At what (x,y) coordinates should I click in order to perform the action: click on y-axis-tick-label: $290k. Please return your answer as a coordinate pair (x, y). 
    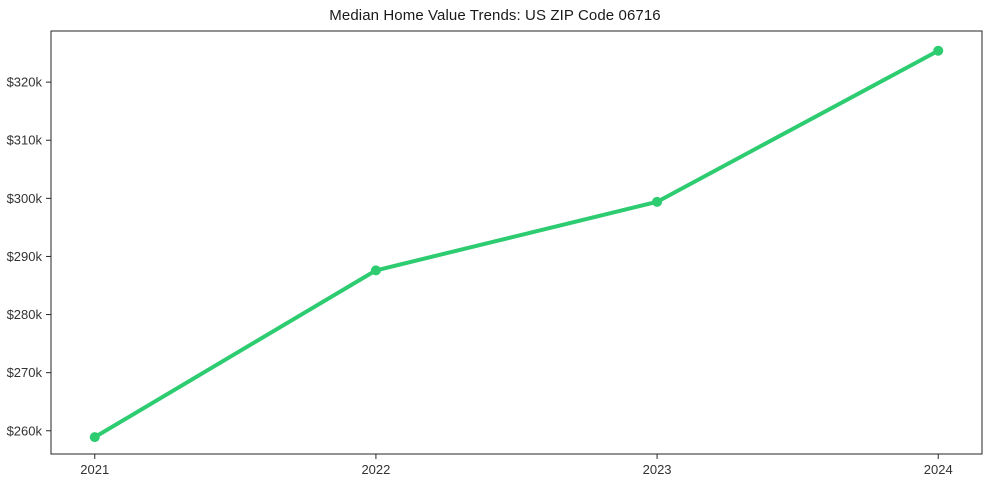
    Looking at the image, I should click on (25, 256).